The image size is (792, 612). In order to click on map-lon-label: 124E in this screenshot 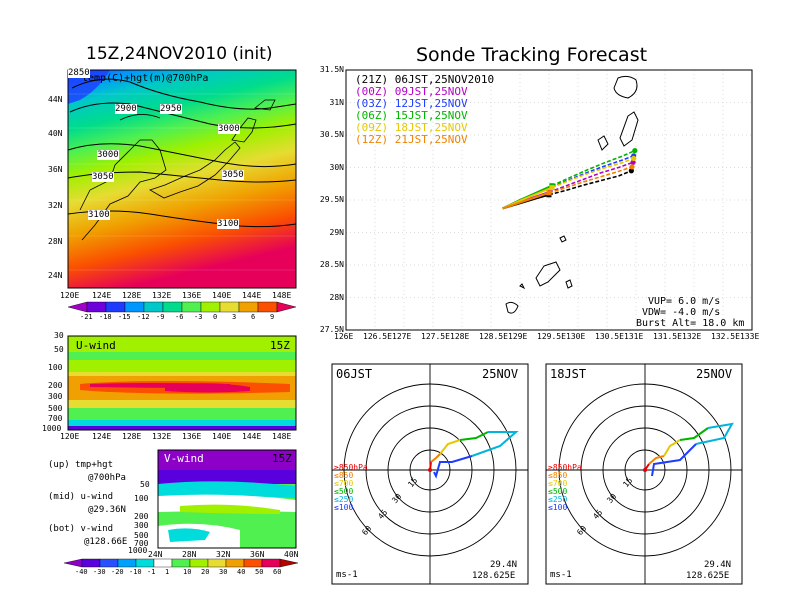, I will do `click(102, 295)`.